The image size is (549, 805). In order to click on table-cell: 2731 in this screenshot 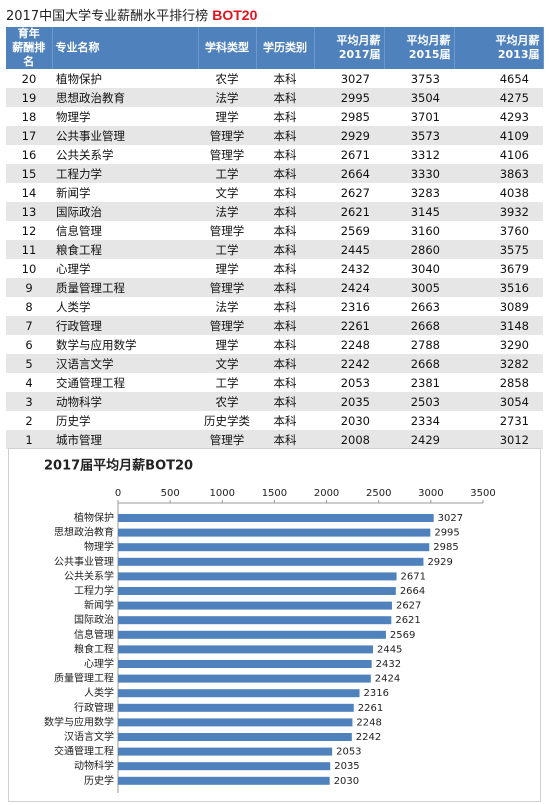, I will do `click(514, 420)`.